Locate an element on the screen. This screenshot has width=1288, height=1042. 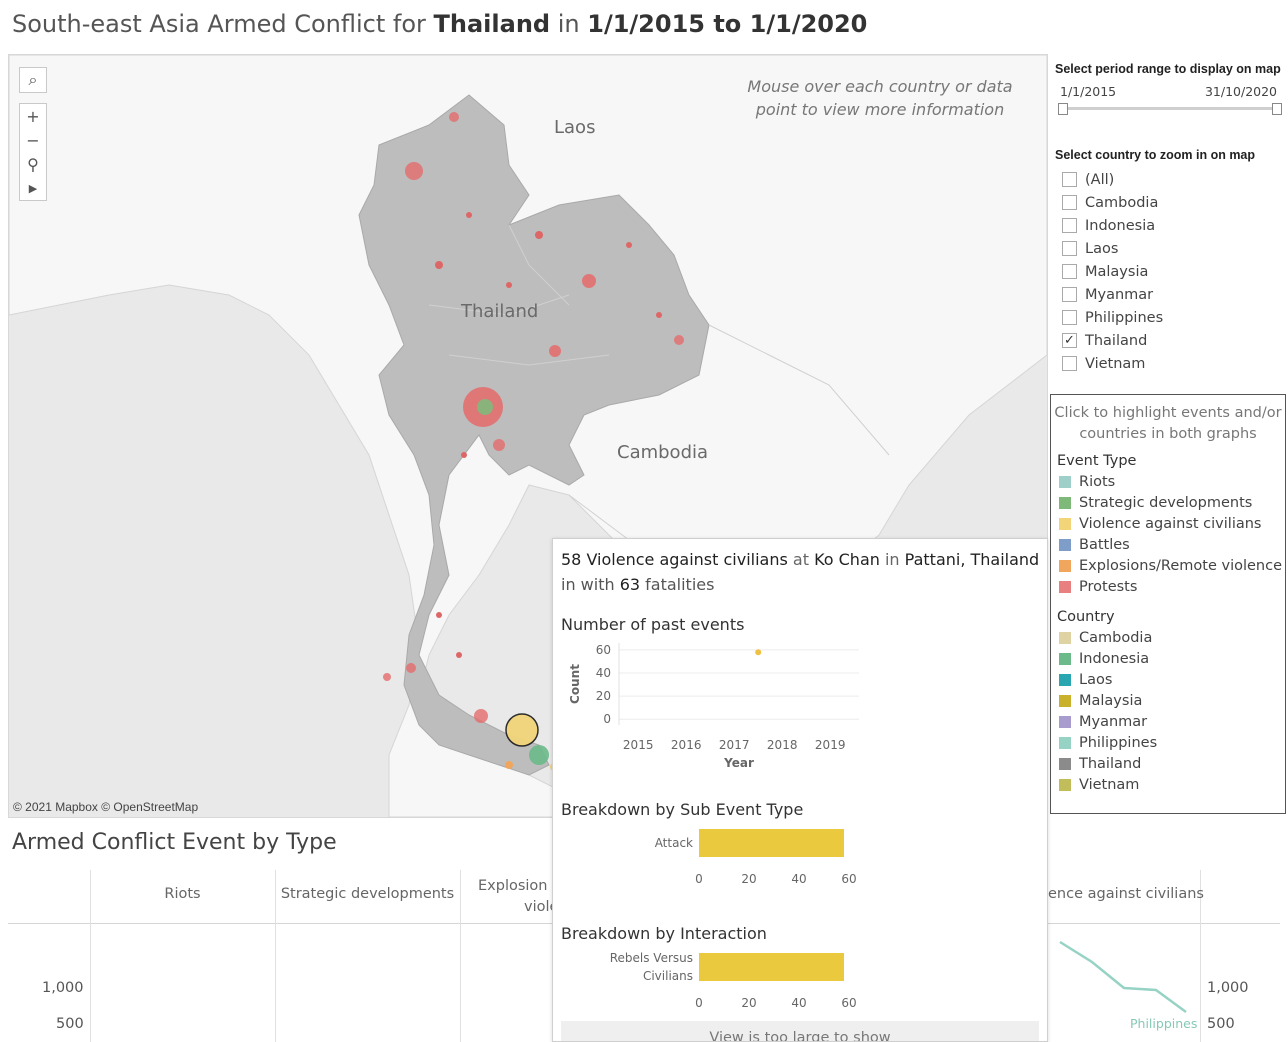
country-option: (All) is located at coordinates (1170, 179).